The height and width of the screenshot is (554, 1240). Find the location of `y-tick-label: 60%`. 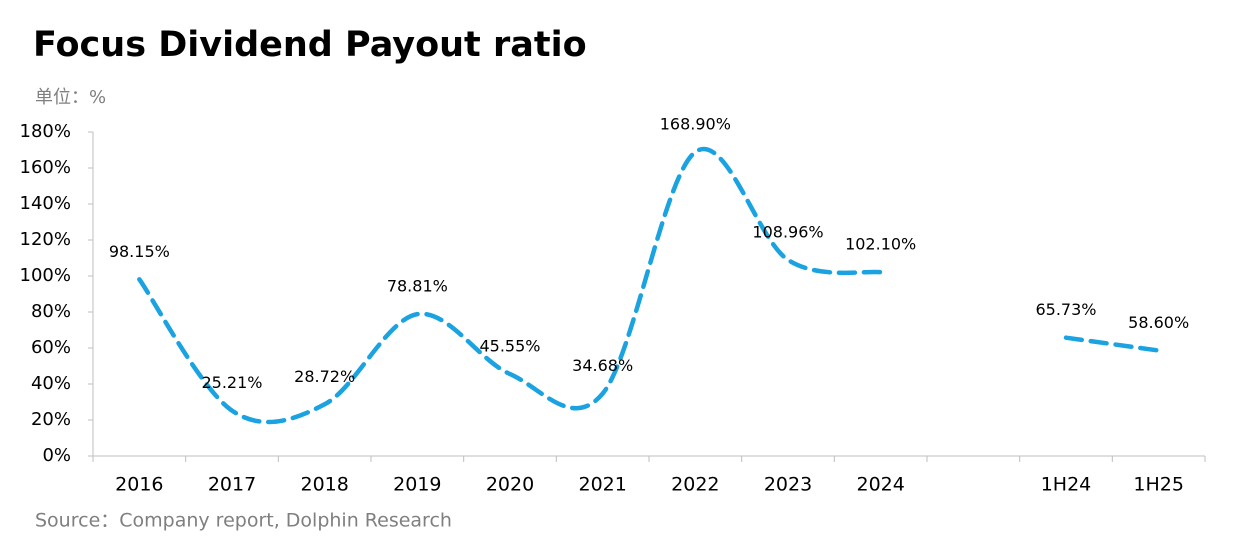

y-tick-label: 60% is located at coordinates (51, 347).